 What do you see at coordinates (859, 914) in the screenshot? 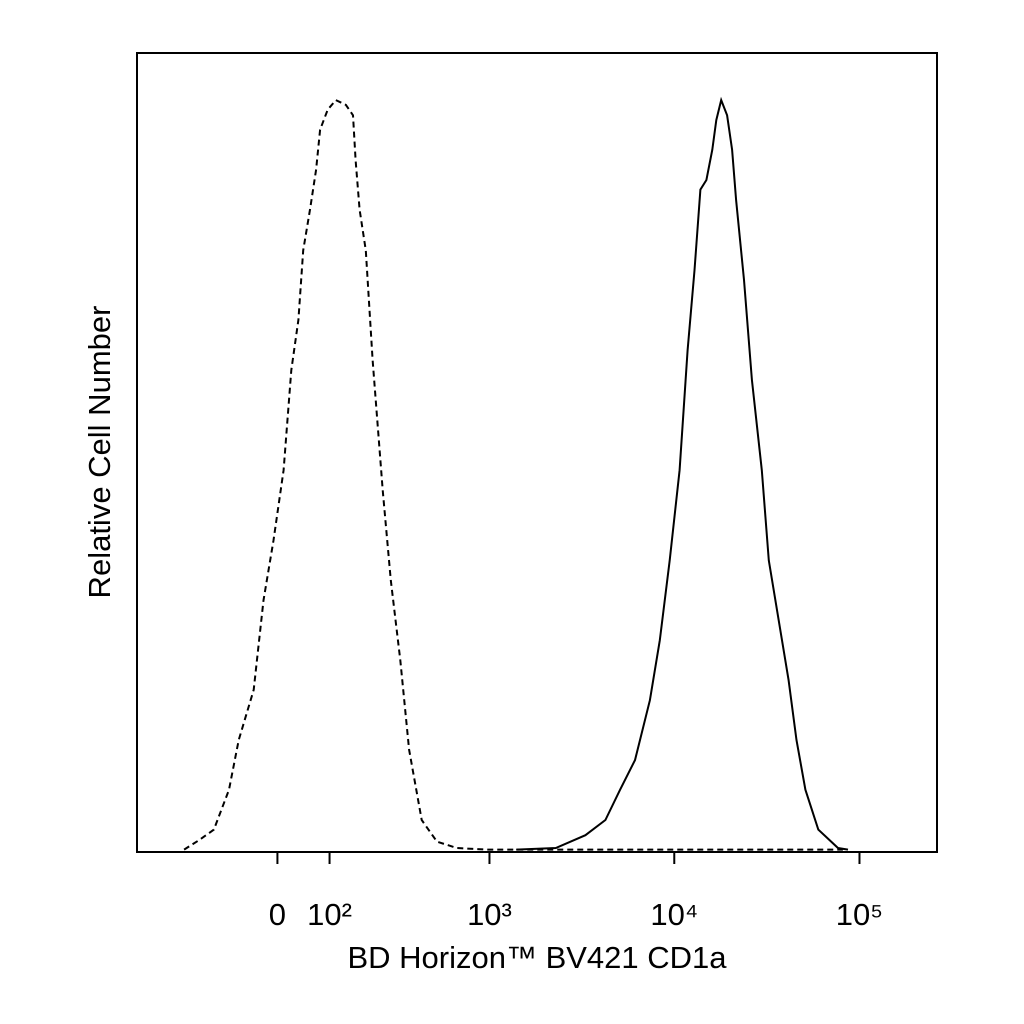
I see `x-tick-label: 10⁵` at bounding box center [859, 914].